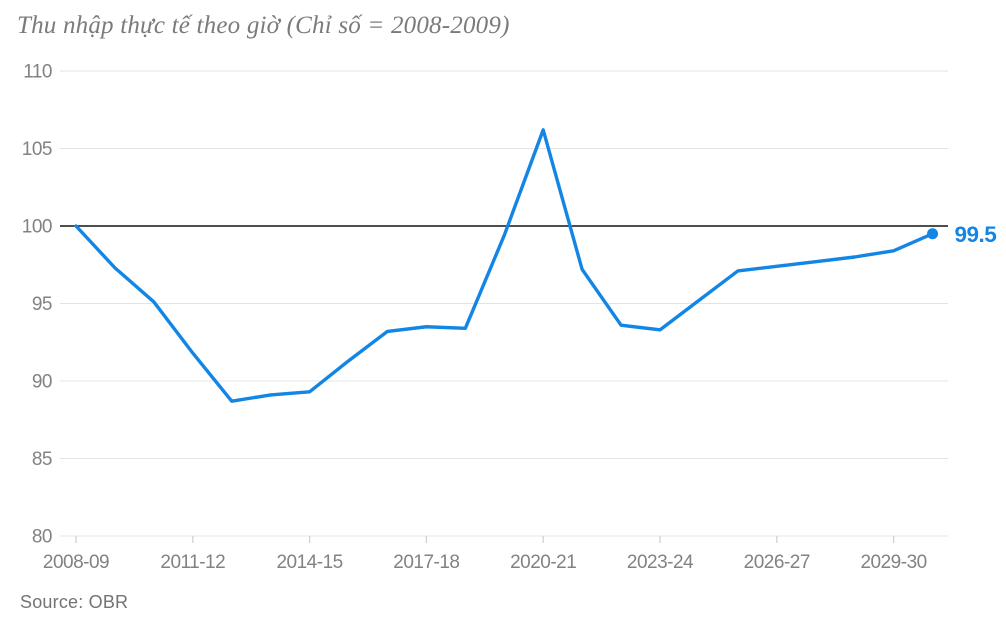 This screenshot has width=1006, height=640. I want to click on y-tick-label: 90, so click(42, 382).